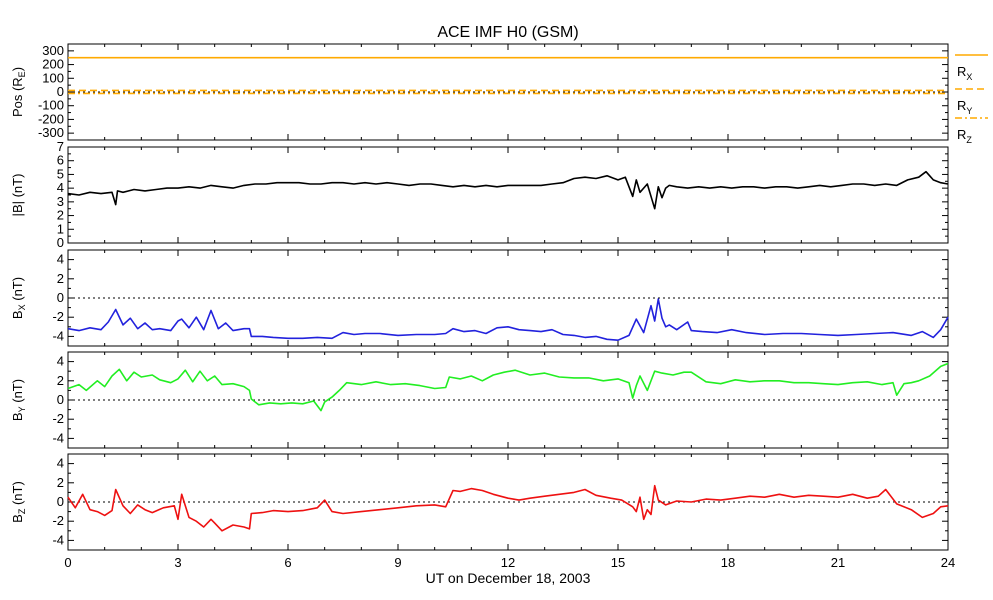 This screenshot has width=993, height=600. Describe the element at coordinates (60, 201) in the screenshot. I see `y-tick-label: 3` at that location.